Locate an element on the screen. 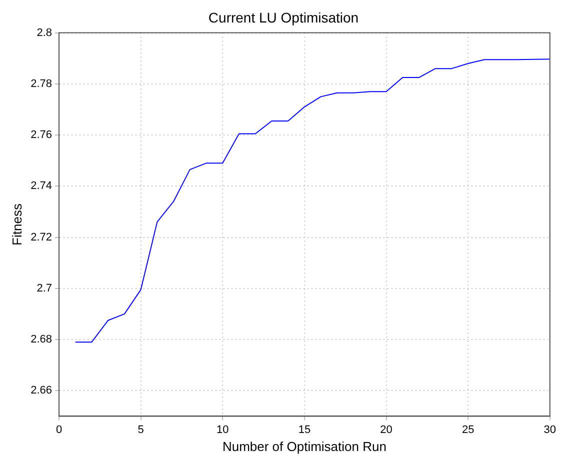 This screenshot has width=567, height=463. x-tick-label: 30 is located at coordinates (550, 430).